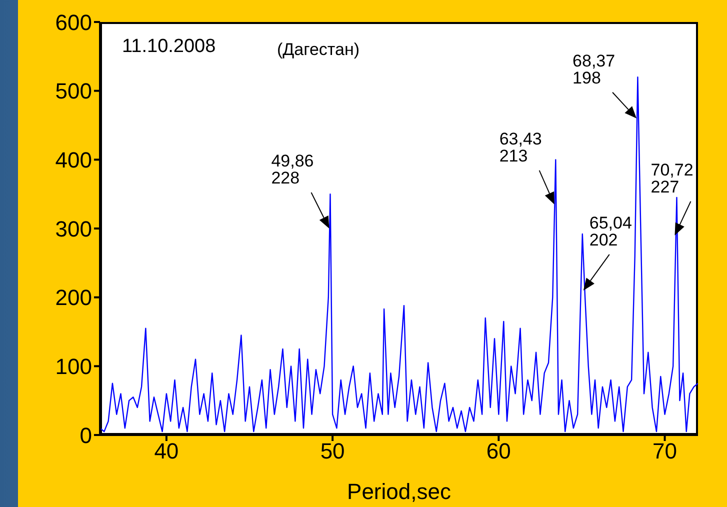 The image size is (727, 507). I want to click on annotation: 68,37 198, so click(594, 69).